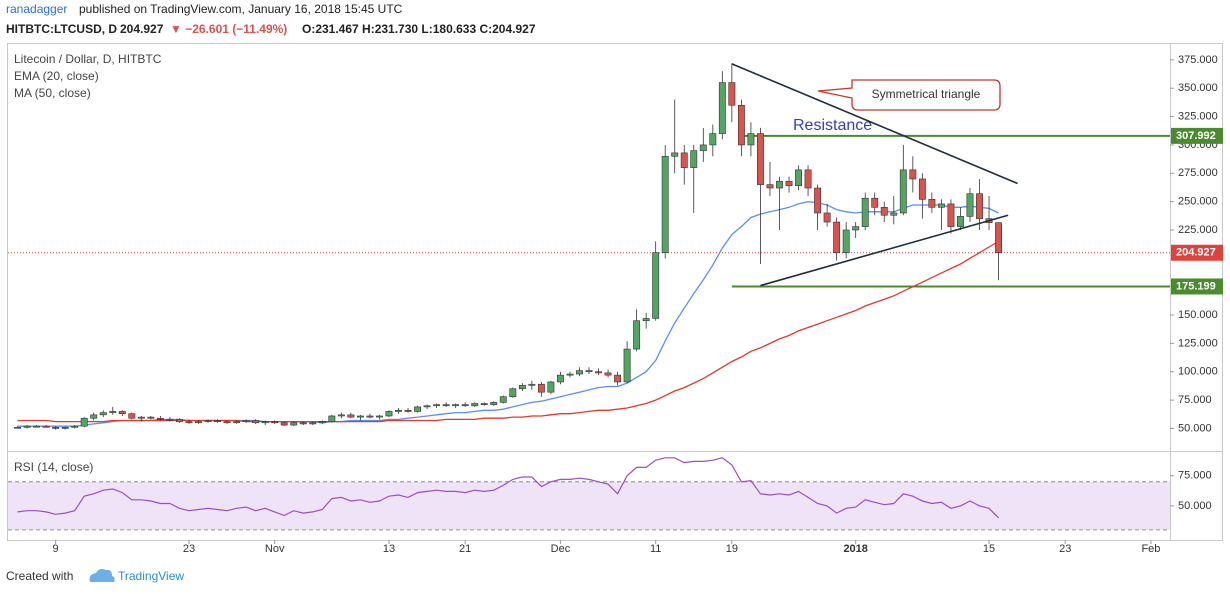 This screenshot has height=594, width=1230. What do you see at coordinates (419, 29) in the screenshot?
I see `header-ohlc: O:231.467 H:231.730 L:180.633 C:204.927` at bounding box center [419, 29].